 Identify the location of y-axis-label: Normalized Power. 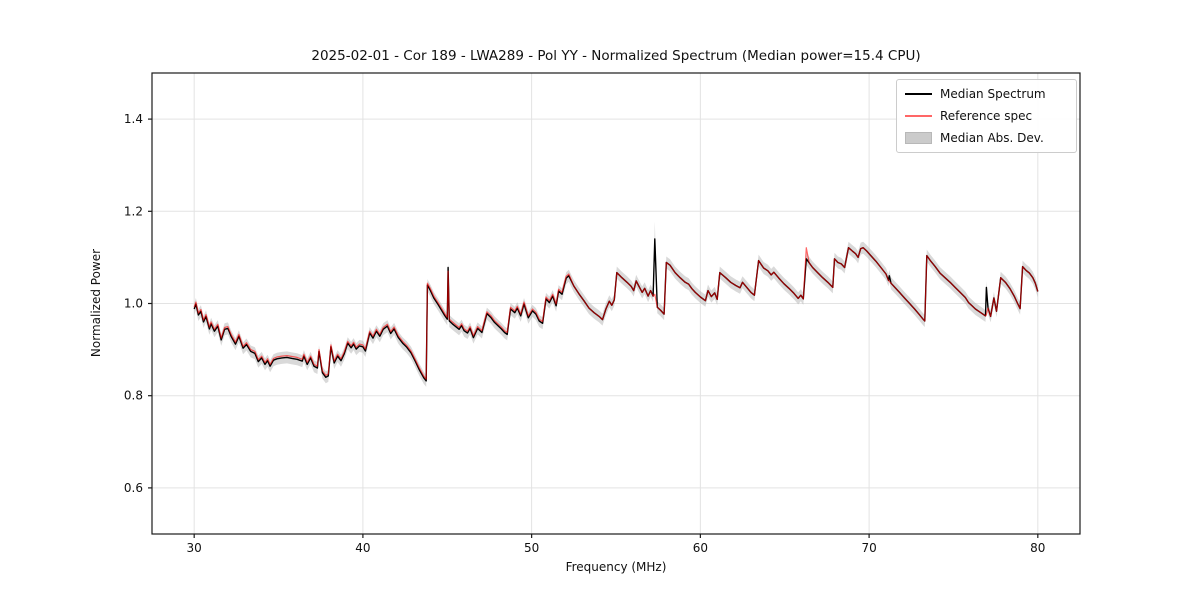
(96, 303).